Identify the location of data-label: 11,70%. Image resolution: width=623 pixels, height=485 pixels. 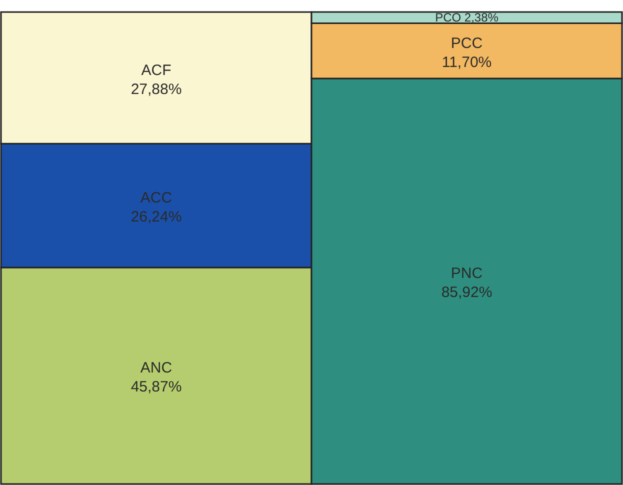
(467, 62).